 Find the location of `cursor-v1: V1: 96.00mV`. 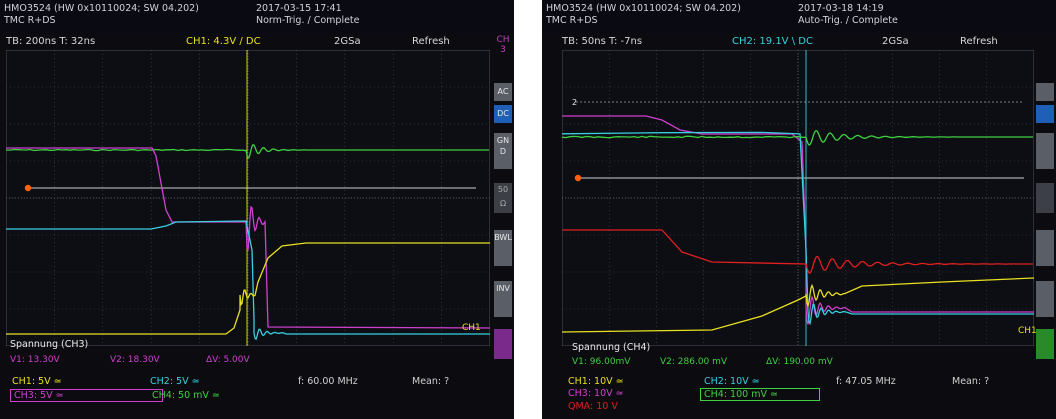

cursor-v1: V1: 96.00mV is located at coordinates (601, 362).